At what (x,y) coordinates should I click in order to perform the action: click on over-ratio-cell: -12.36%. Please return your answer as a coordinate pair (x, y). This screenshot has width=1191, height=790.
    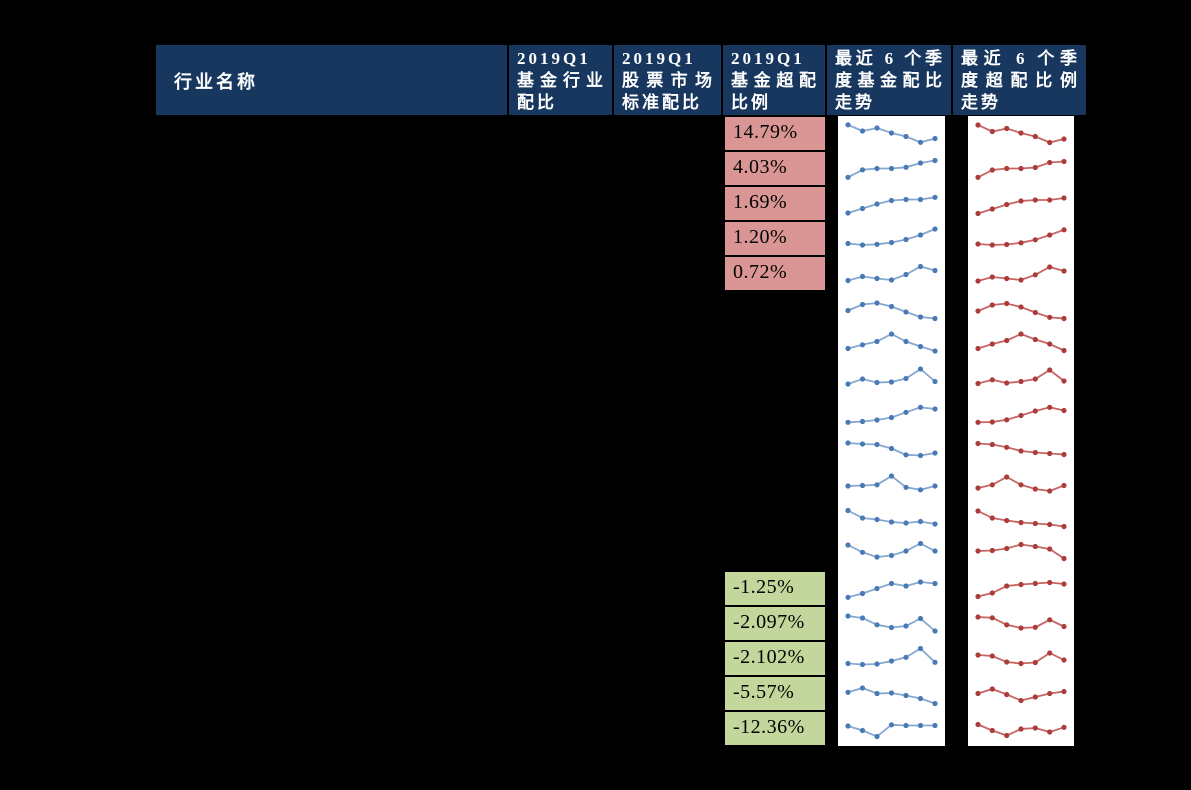
    Looking at the image, I should click on (775, 729).